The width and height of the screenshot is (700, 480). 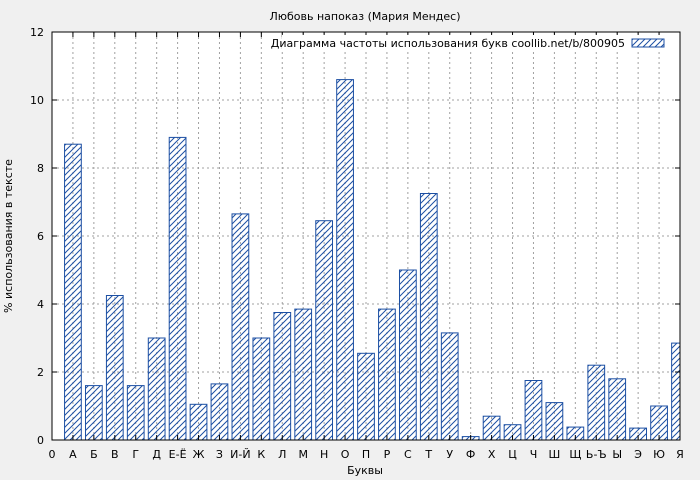 What do you see at coordinates (177, 288) in the screenshot?
I see `bar-Е-Ё` at bounding box center [177, 288].